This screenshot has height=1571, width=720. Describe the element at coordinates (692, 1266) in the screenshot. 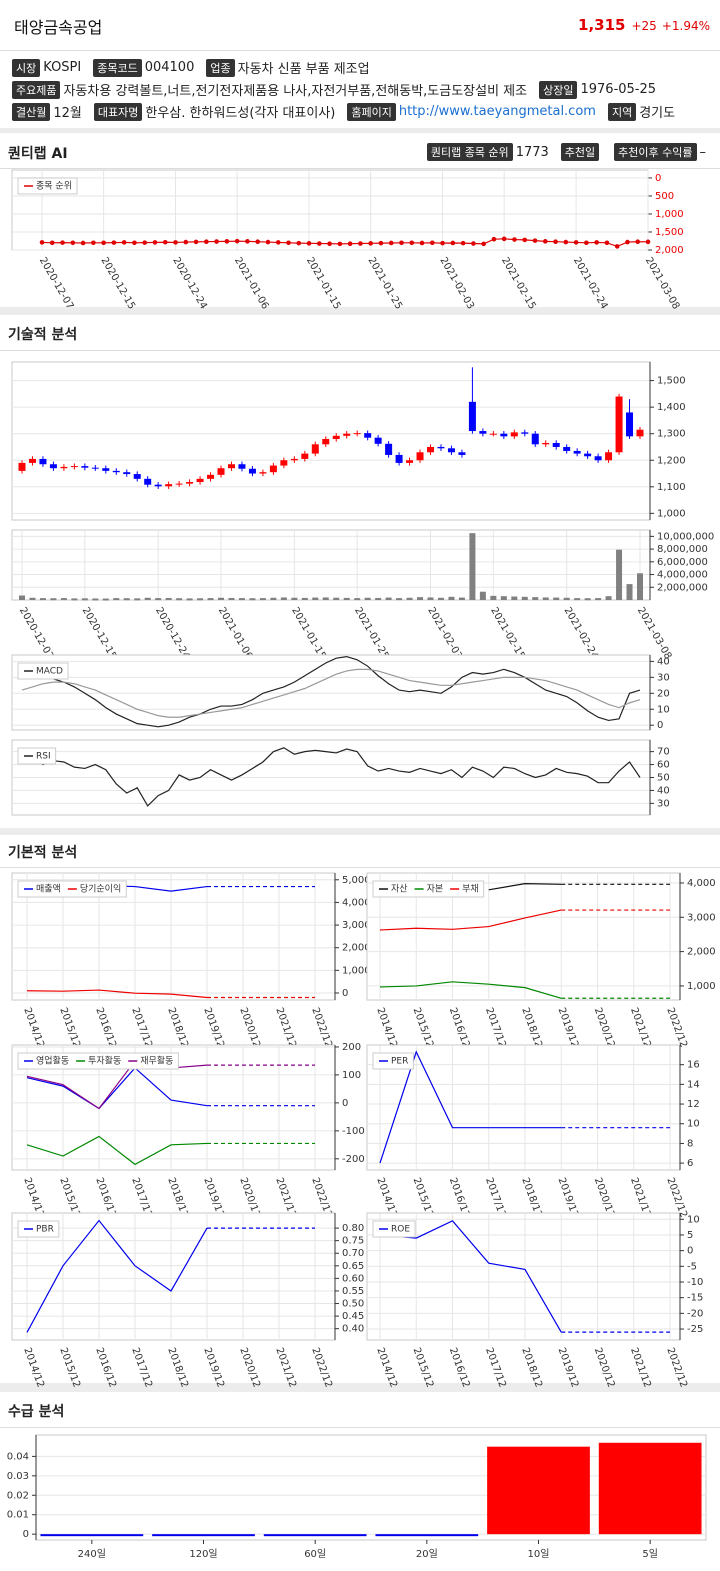

I see `y-tick-label: -5` at that location.